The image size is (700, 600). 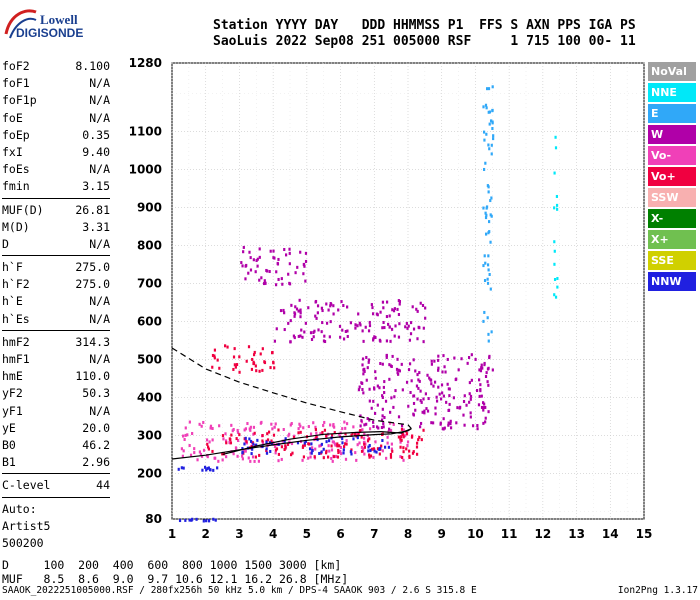 What do you see at coordinates (475, 534) in the screenshot?
I see `x-tick-label: 10` at bounding box center [475, 534].